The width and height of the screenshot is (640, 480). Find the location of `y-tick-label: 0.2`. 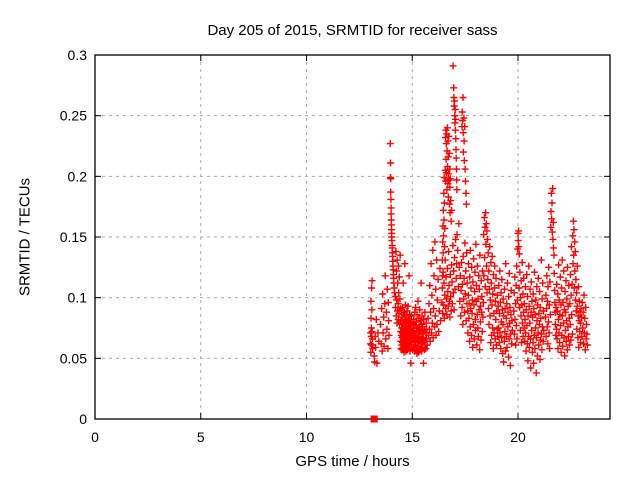

y-tick-label: 0.2 is located at coordinates (78, 176).